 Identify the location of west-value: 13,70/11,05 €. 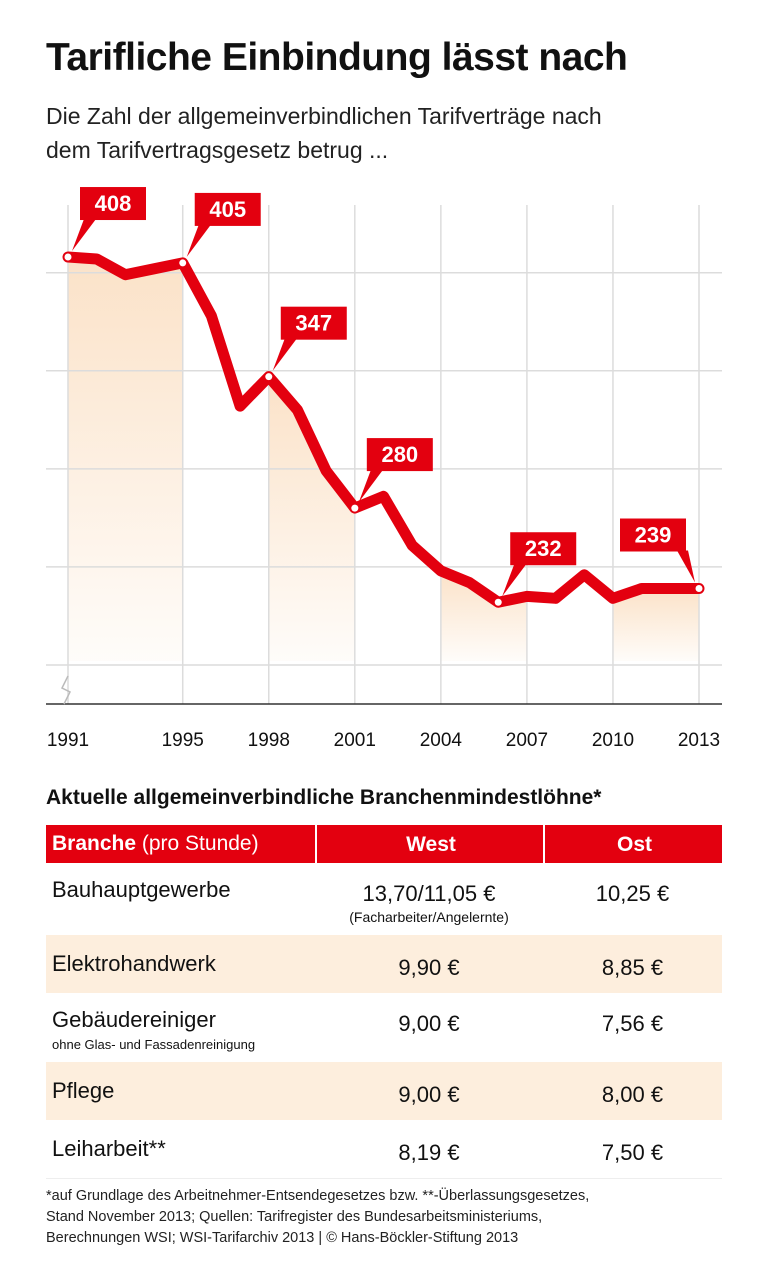
(429, 893).